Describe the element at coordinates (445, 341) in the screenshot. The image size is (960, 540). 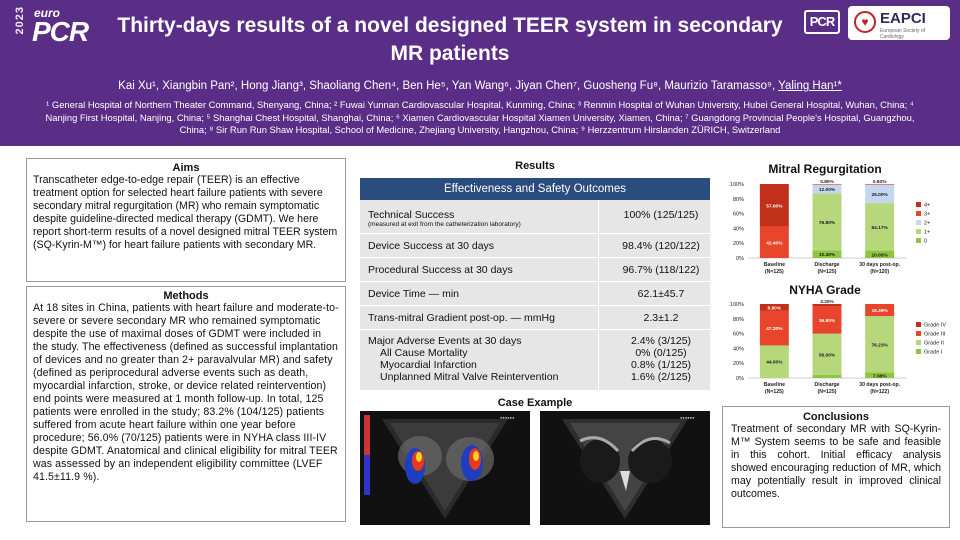
I see `row-label: Major Adverse Events at 30 days` at that location.